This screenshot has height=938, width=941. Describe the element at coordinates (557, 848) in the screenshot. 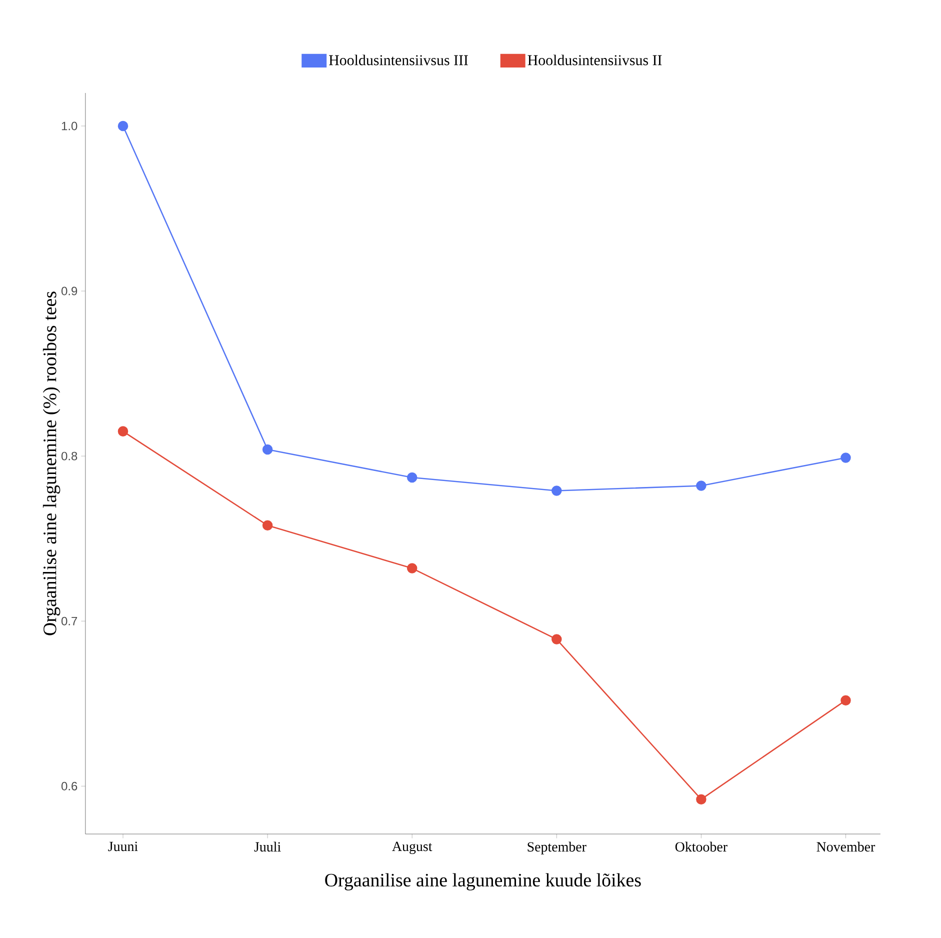

I see `x-tick-label: September` at that location.